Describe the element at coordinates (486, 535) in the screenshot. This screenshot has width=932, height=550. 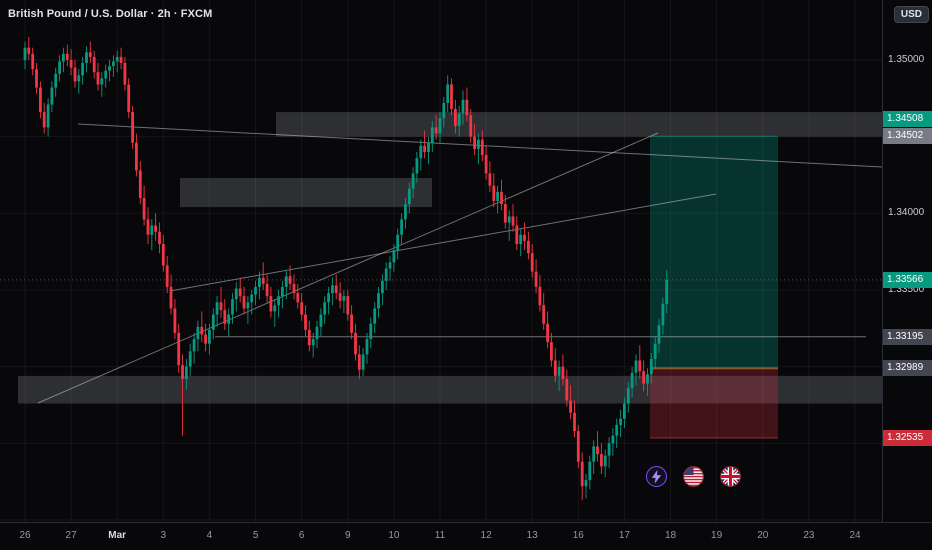
I see `time-axis-label: 12` at that location.